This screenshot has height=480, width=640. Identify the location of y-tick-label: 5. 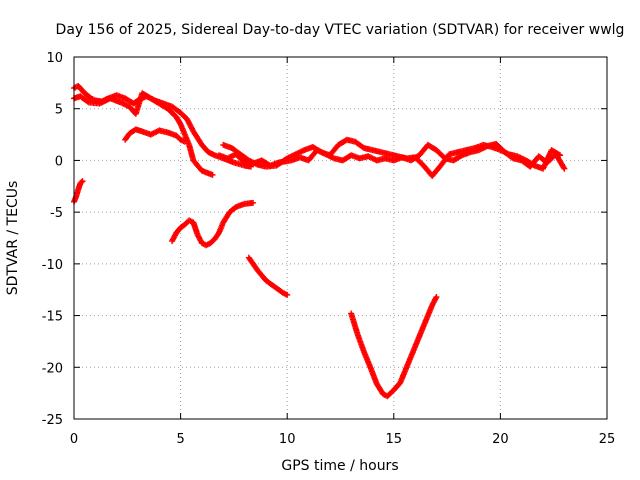
(59, 110).